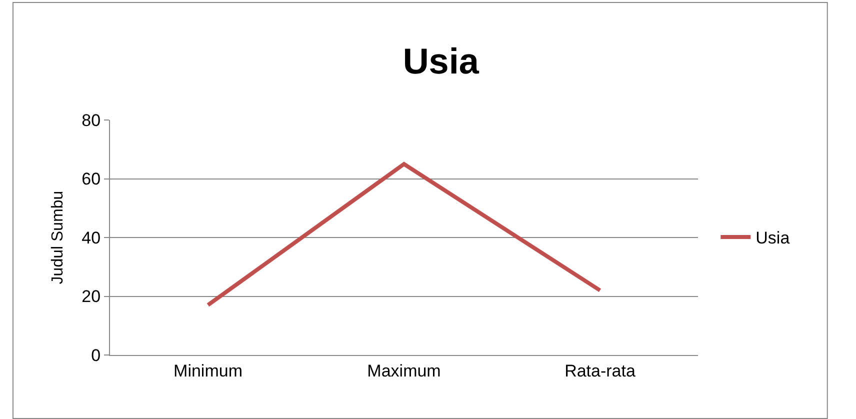 The height and width of the screenshot is (419, 856). What do you see at coordinates (91, 179) in the screenshot?
I see `y-tick-label: 60` at bounding box center [91, 179].